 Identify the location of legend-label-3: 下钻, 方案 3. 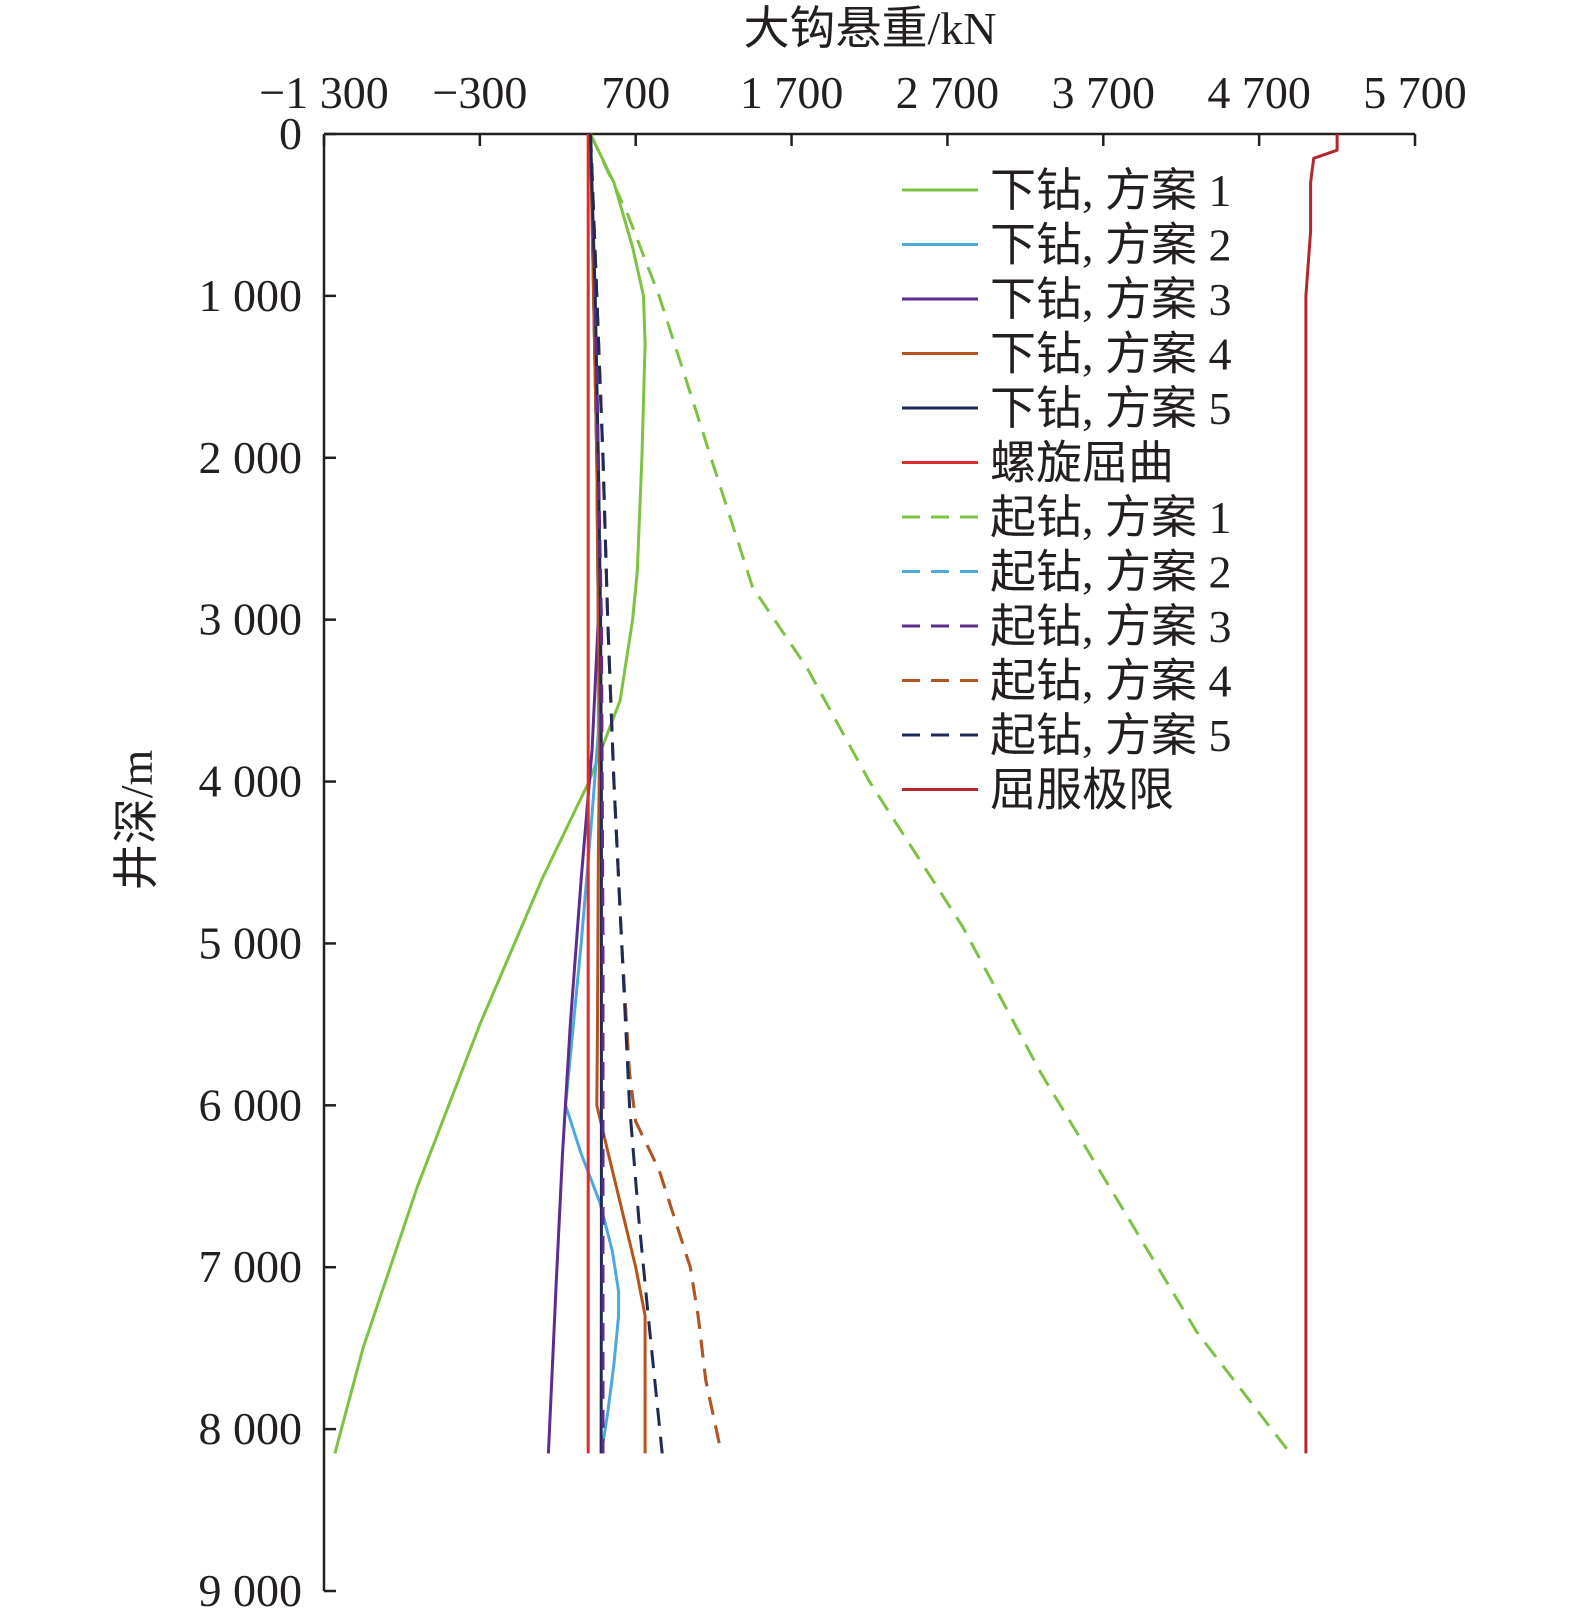
(1111, 299).